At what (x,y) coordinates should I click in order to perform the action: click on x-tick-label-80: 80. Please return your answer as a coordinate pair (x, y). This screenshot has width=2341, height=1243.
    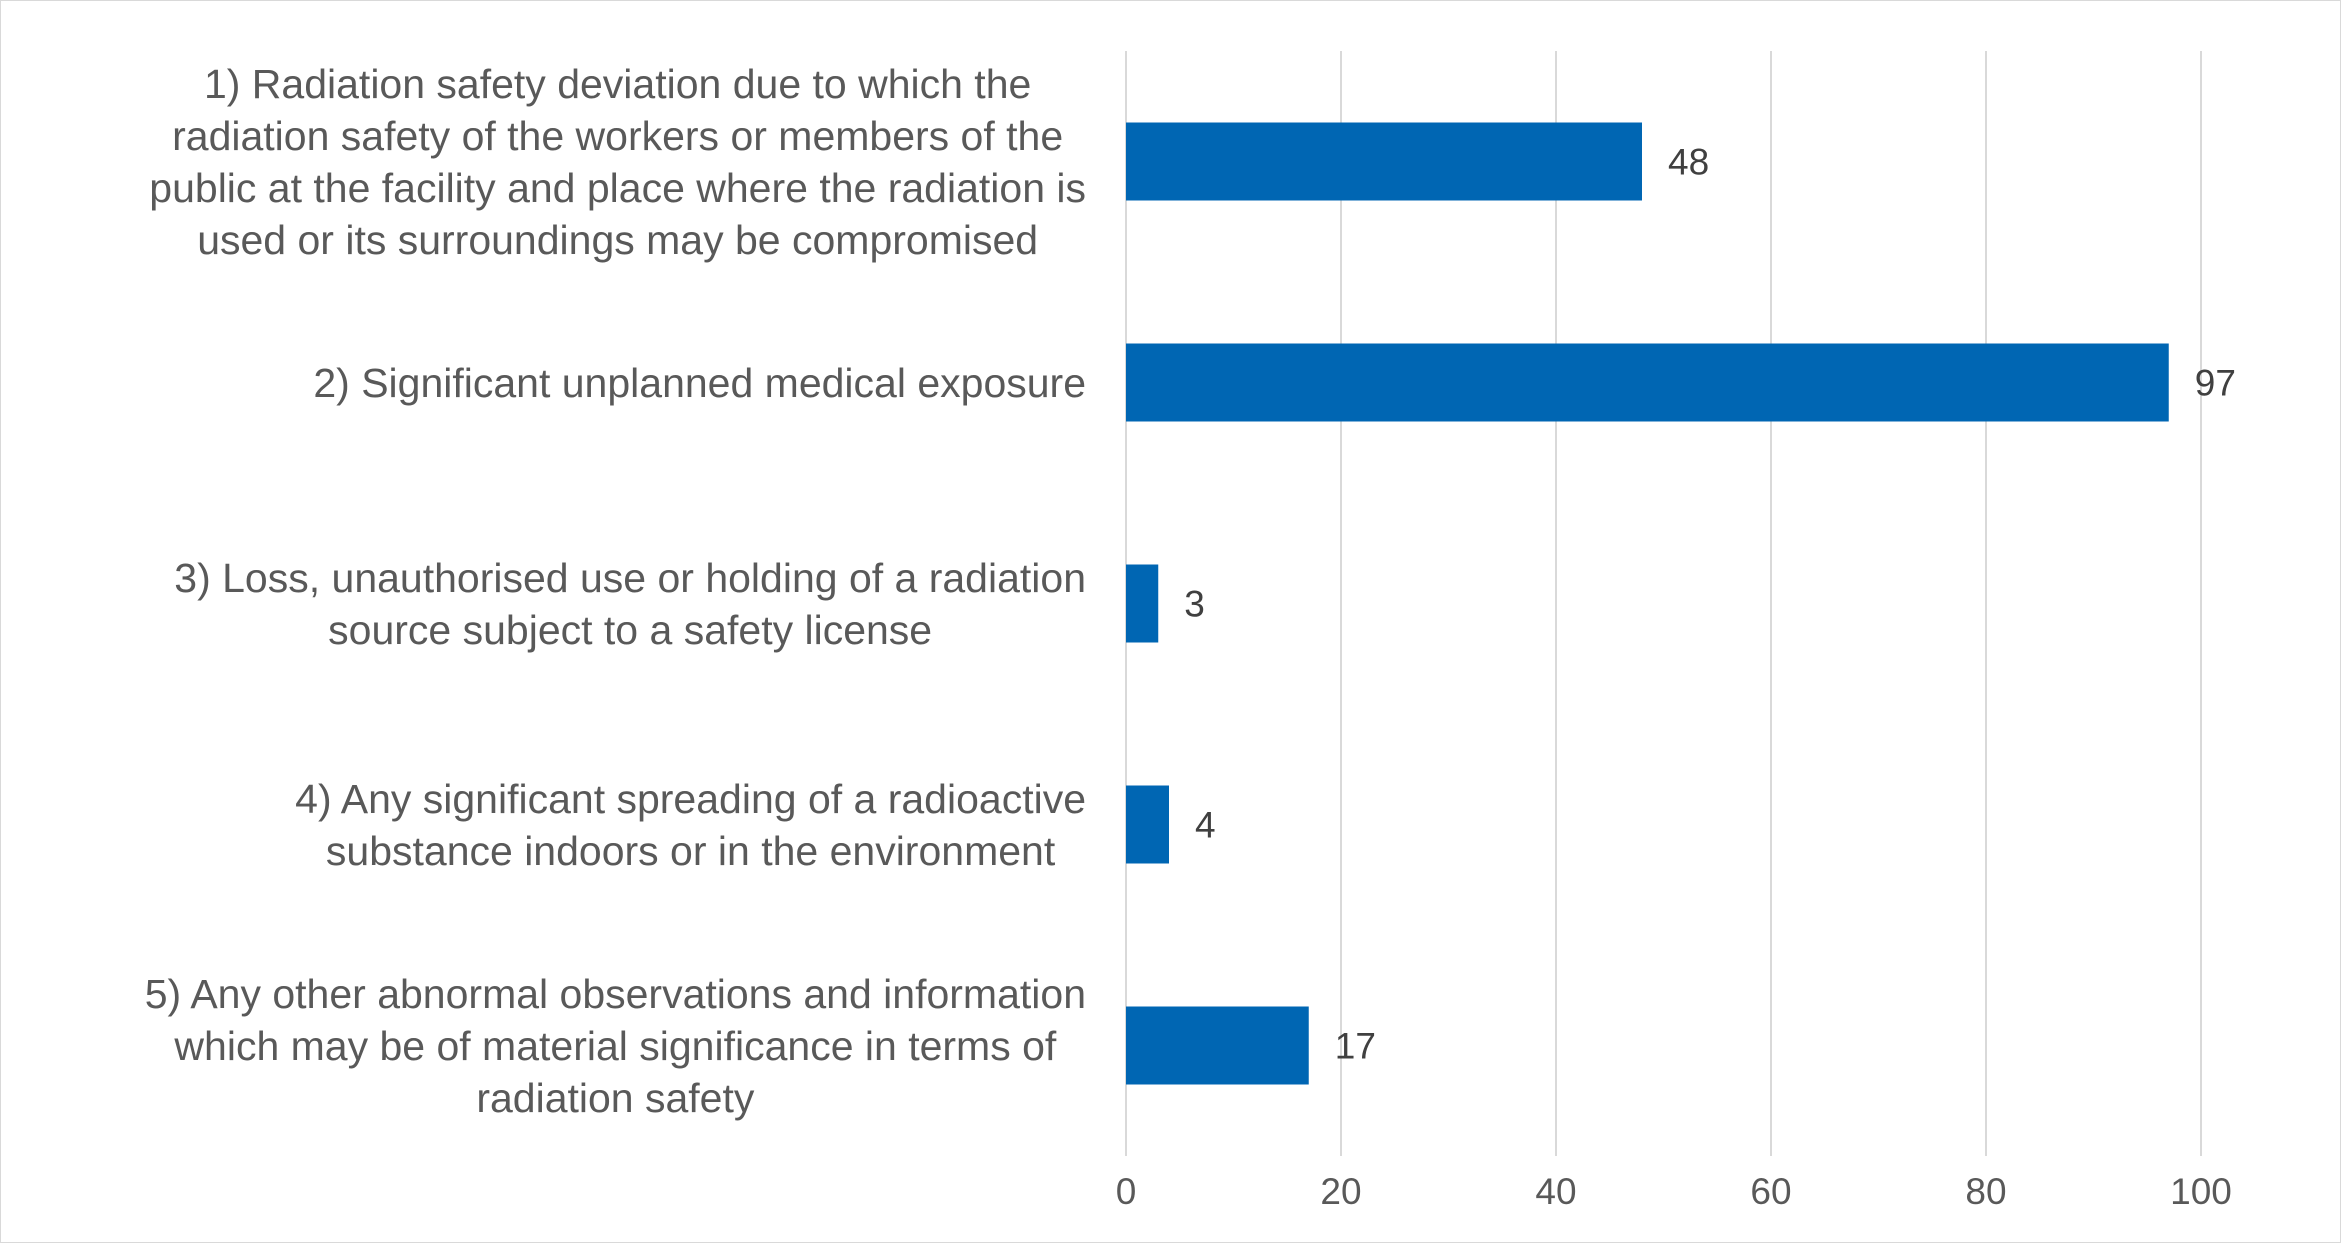
    Looking at the image, I should click on (1985, 1191).